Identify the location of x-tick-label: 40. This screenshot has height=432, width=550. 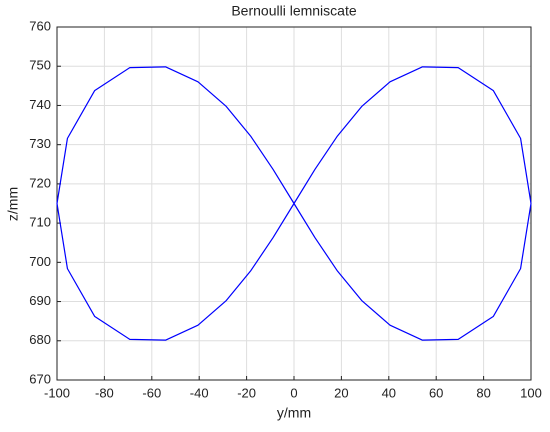
(389, 392).